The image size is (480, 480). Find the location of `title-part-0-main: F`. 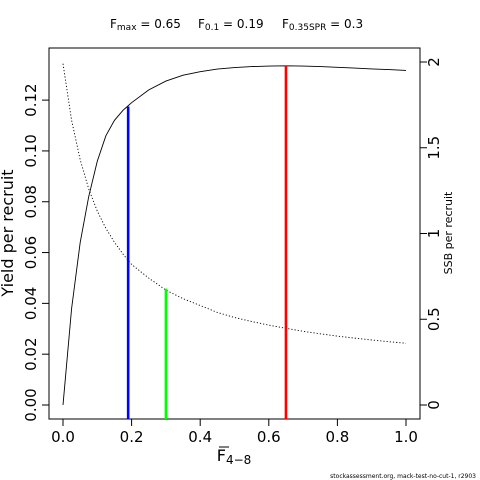

title-part-0-main: F is located at coordinates (113, 24).